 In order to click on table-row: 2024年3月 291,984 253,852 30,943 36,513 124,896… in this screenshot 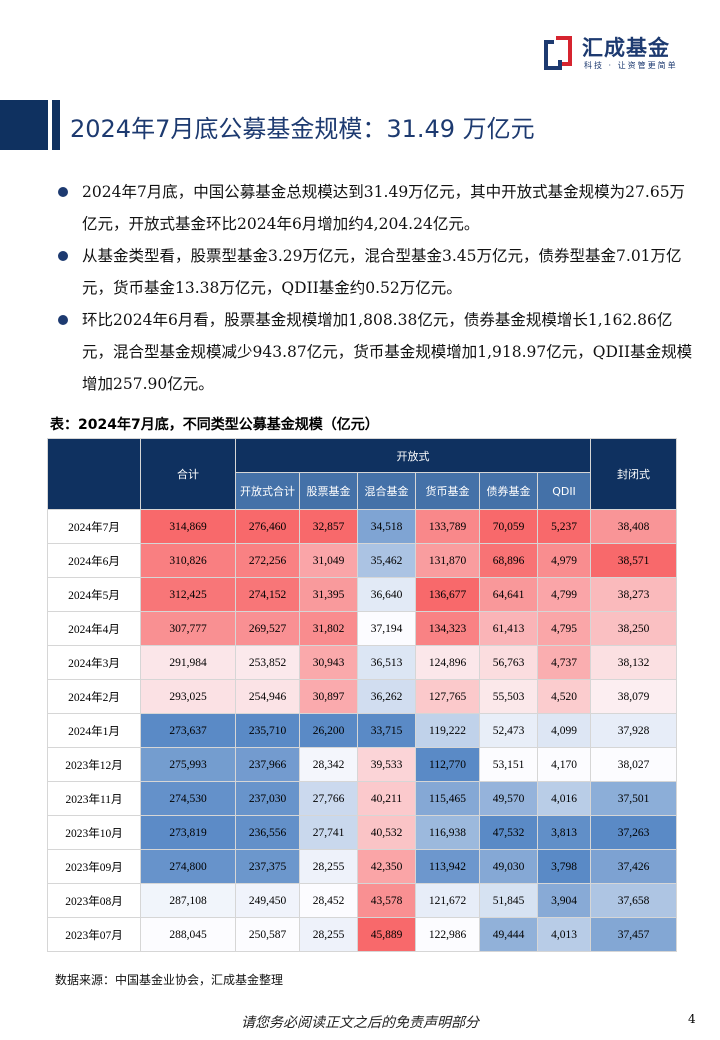, I will do `click(362, 662)`.